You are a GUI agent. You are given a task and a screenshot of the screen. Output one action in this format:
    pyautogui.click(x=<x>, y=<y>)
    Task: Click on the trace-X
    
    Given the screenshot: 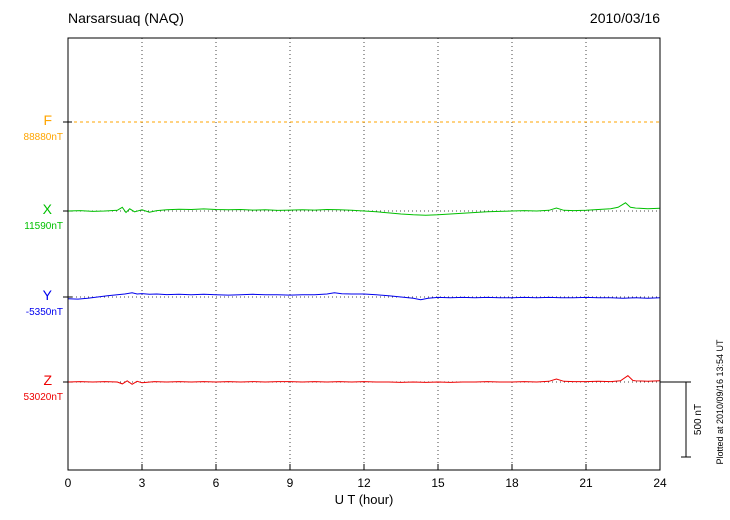 What is the action you would take?
    pyautogui.click(x=364, y=209)
    